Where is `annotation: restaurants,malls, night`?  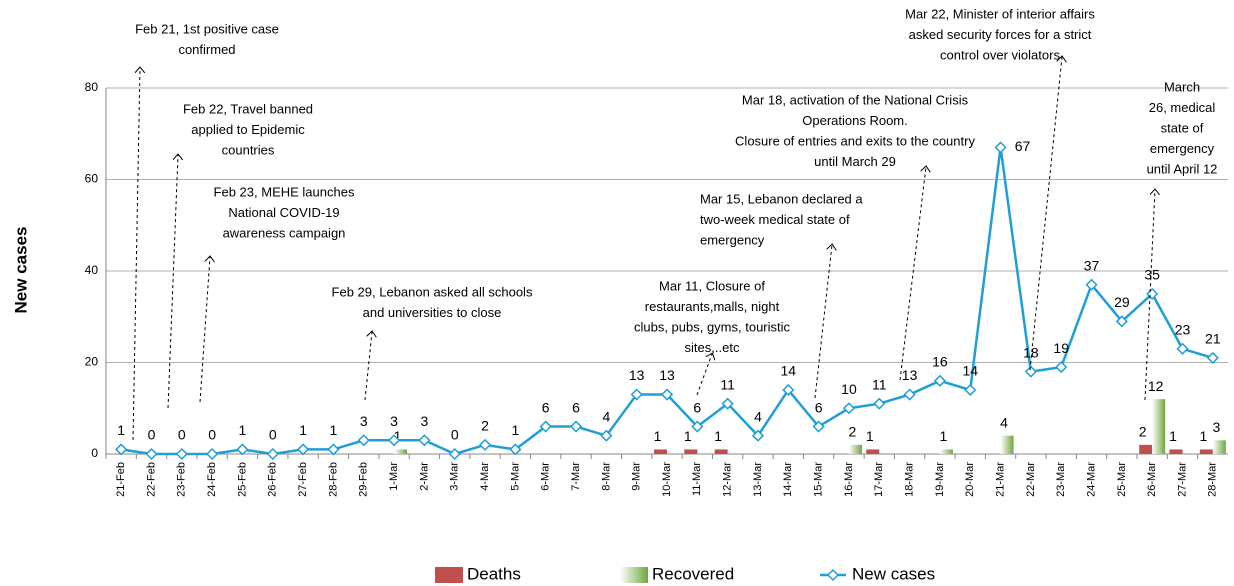
annotation: restaurants,malls, night is located at coordinates (712, 306).